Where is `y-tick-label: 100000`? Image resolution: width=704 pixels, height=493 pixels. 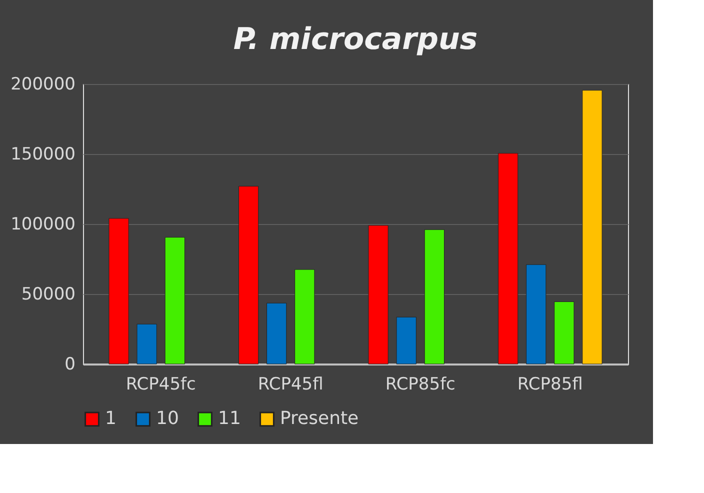 y-tick-label: 100000 is located at coordinates (43, 224).